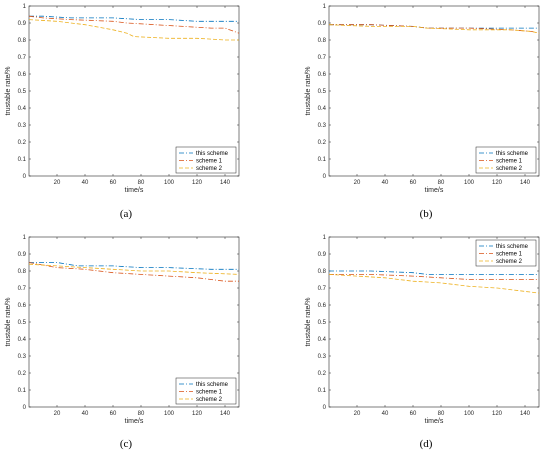  Describe the element at coordinates (126, 214) in the screenshot. I see `panel-caption: (a)` at that location.